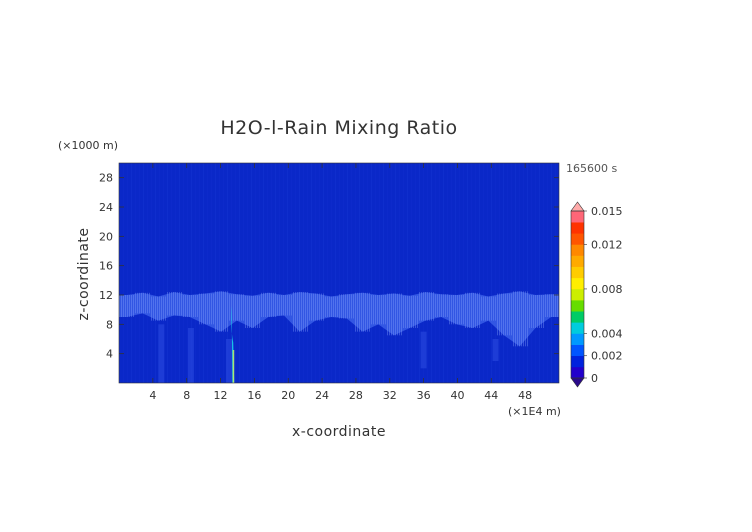  I want to click on rain-shaft-peak, so click(233, 366).